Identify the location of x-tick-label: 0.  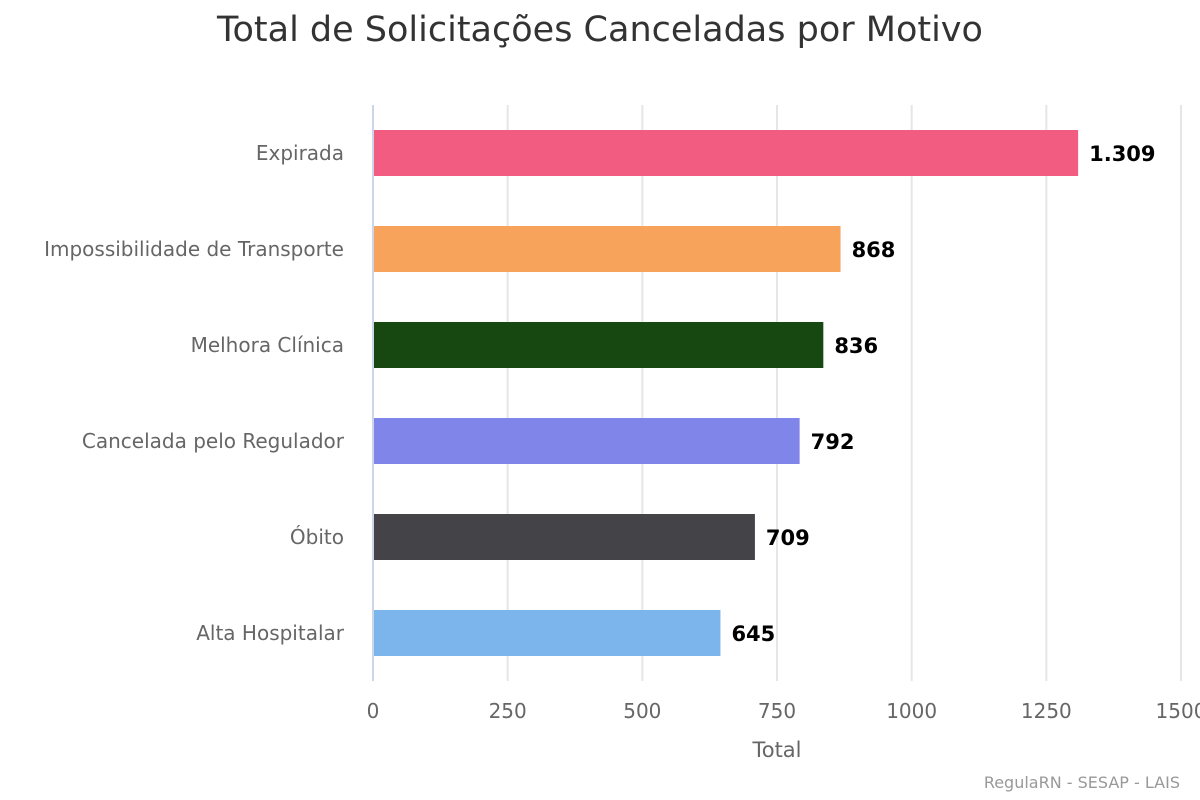
(373, 711).